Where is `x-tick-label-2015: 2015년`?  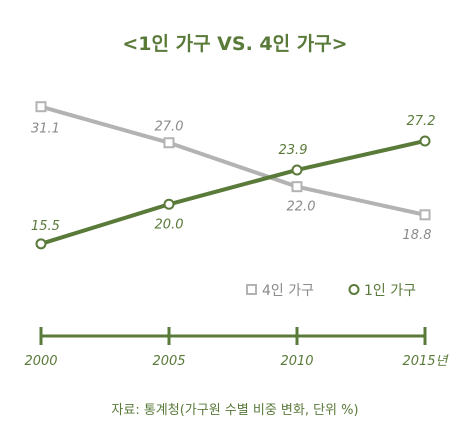 x-tick-label-2015: 2015년 is located at coordinates (425, 361).